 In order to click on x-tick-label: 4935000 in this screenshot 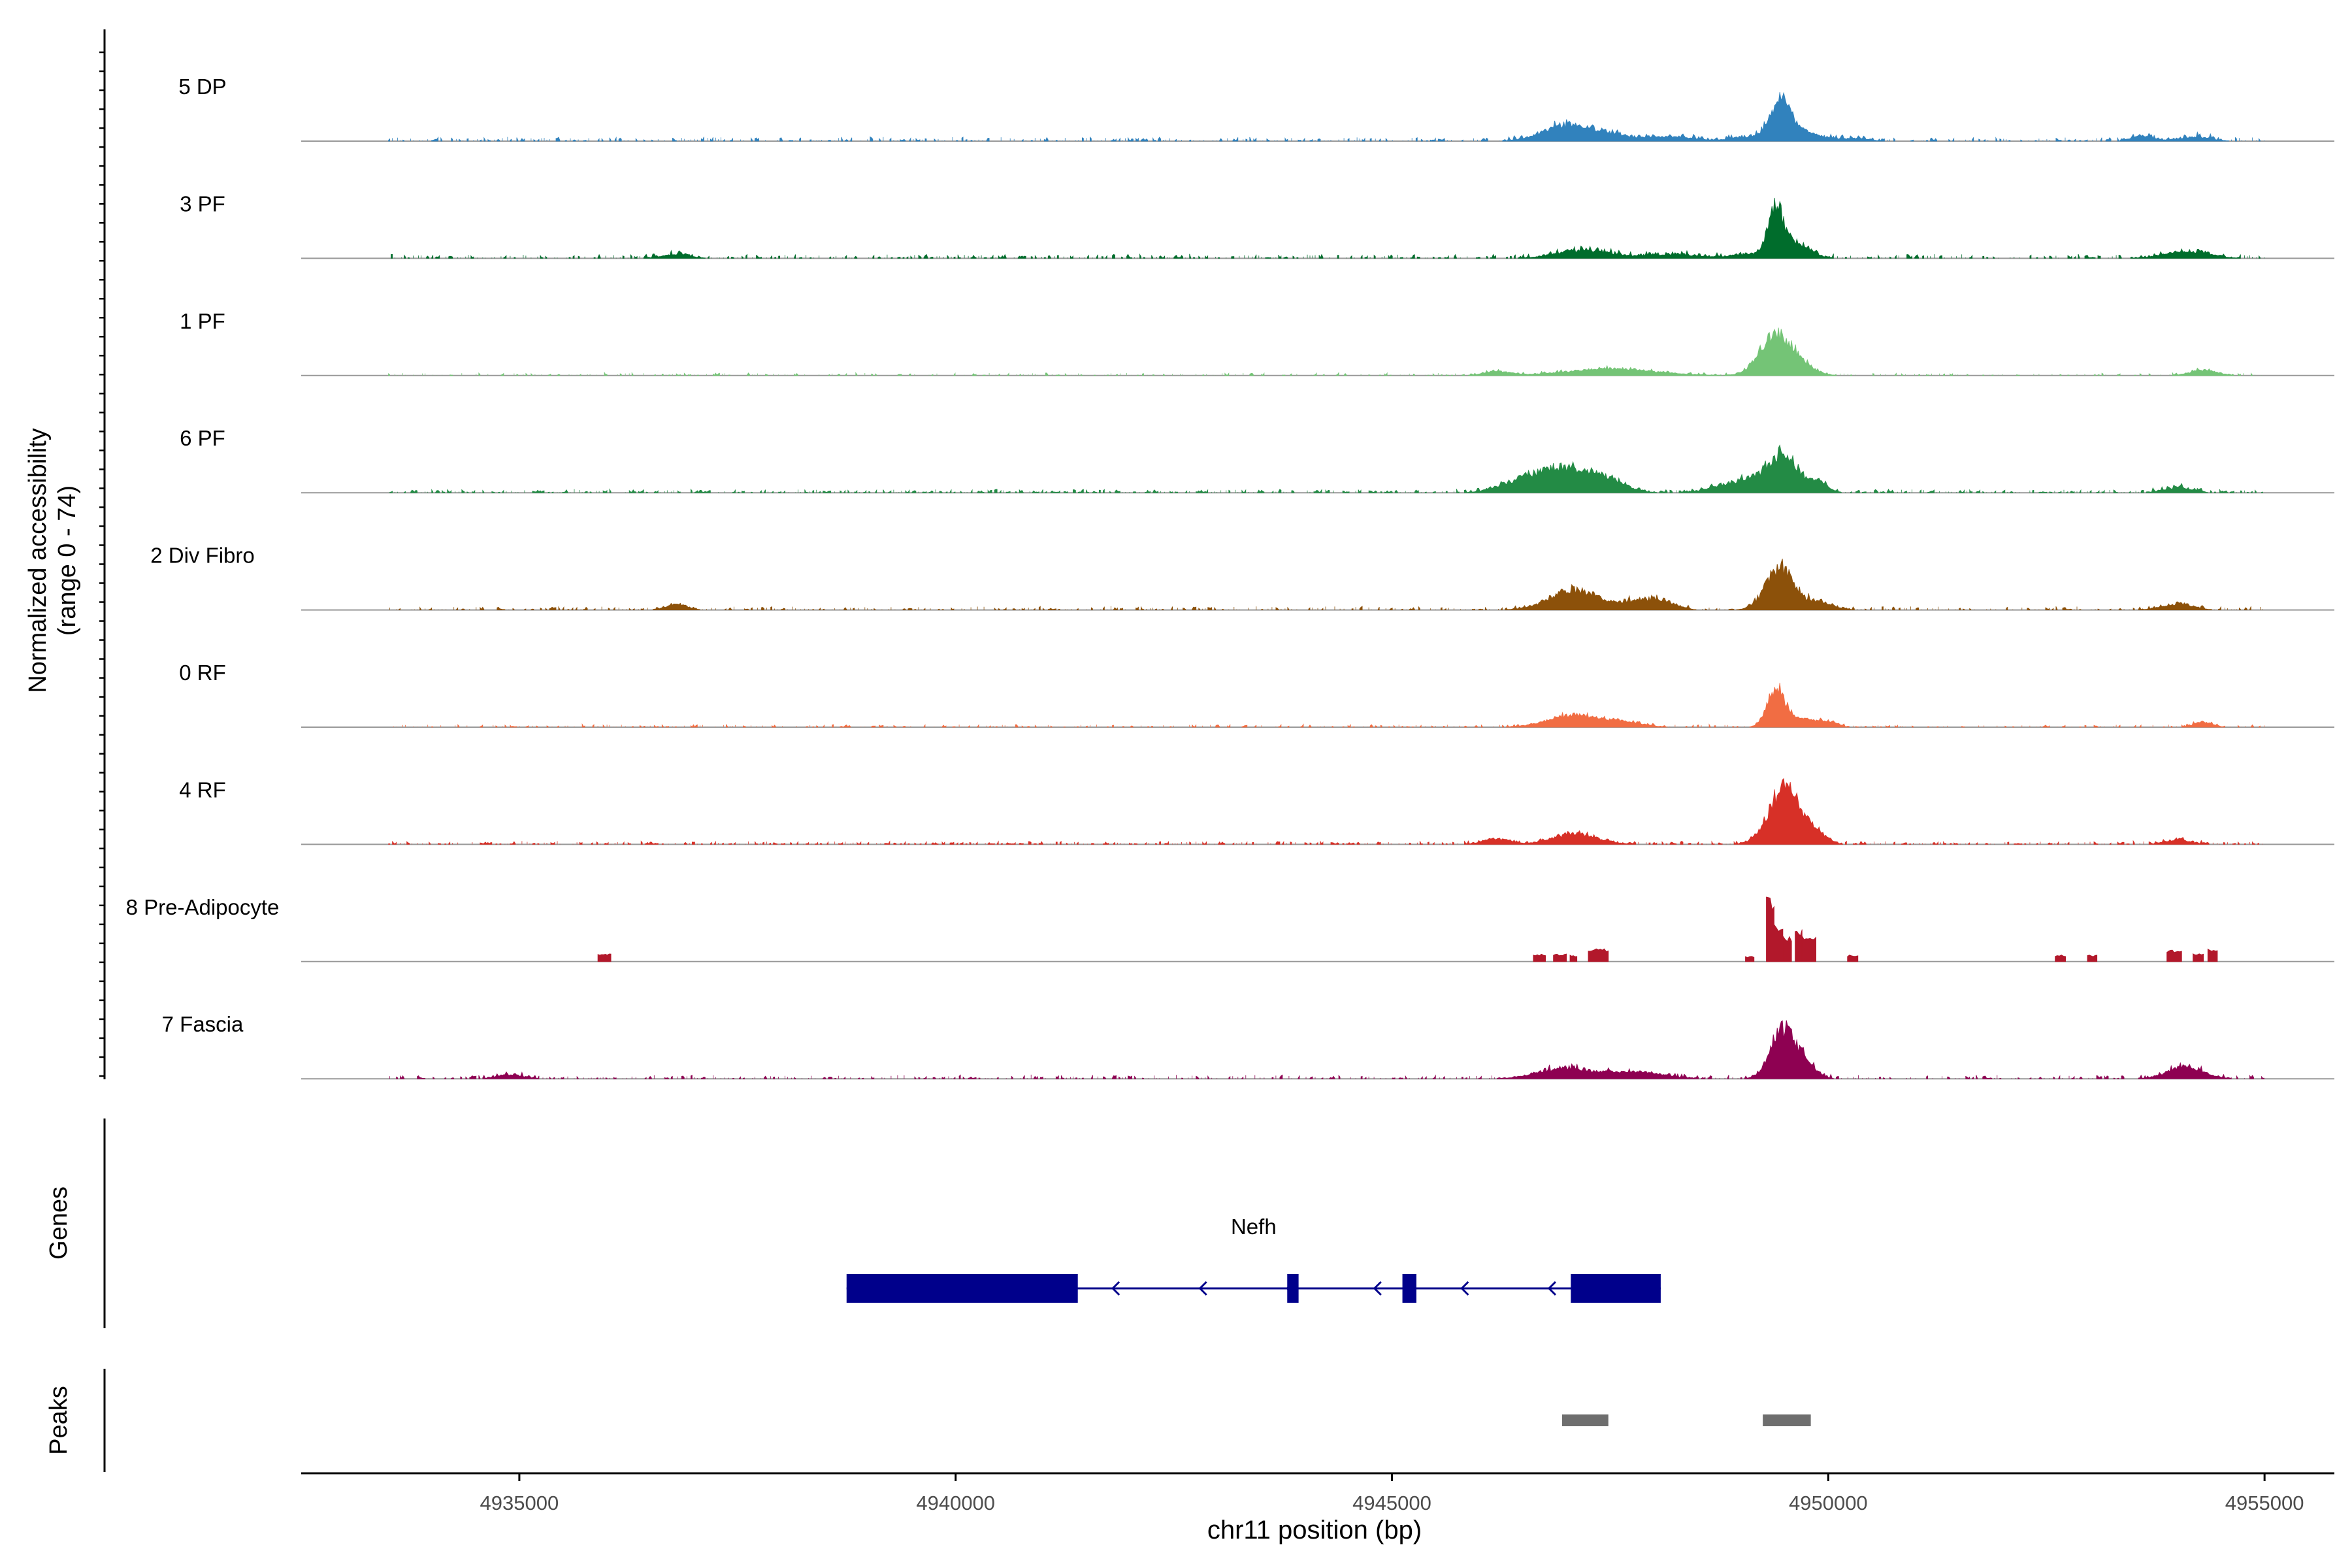, I will do `click(519, 1503)`.